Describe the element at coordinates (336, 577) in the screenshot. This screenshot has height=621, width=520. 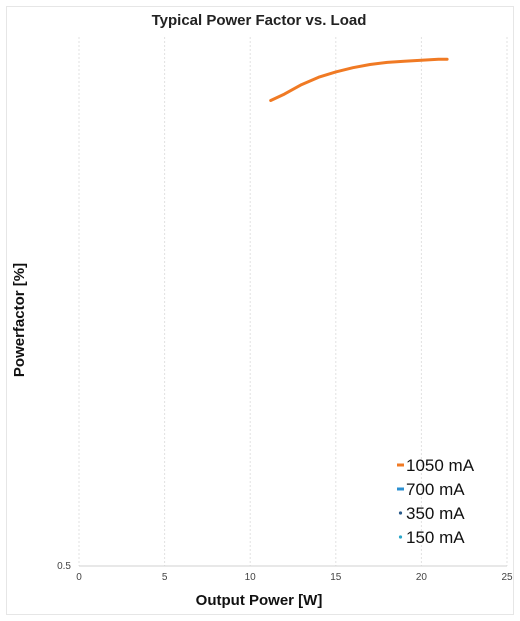
I see `x-tick-label: 15` at that location.